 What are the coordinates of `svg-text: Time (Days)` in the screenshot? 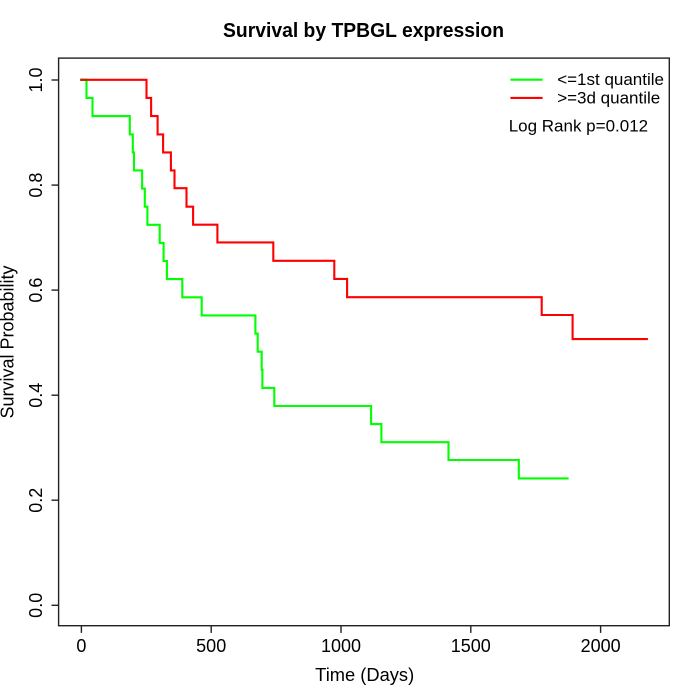 It's located at (364, 675).